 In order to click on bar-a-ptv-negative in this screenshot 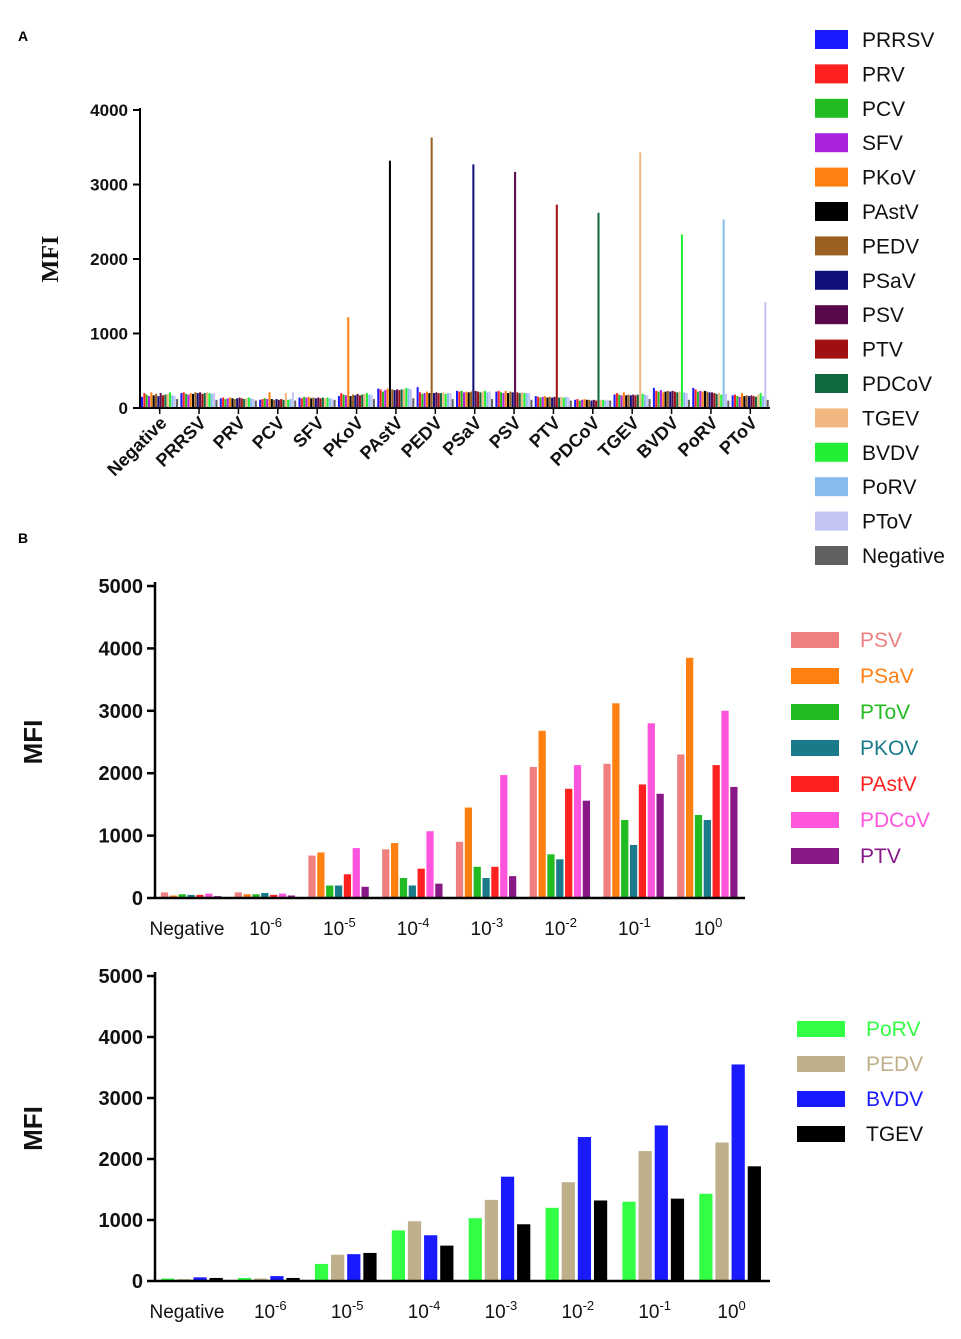, I will do `click(163, 401)`.